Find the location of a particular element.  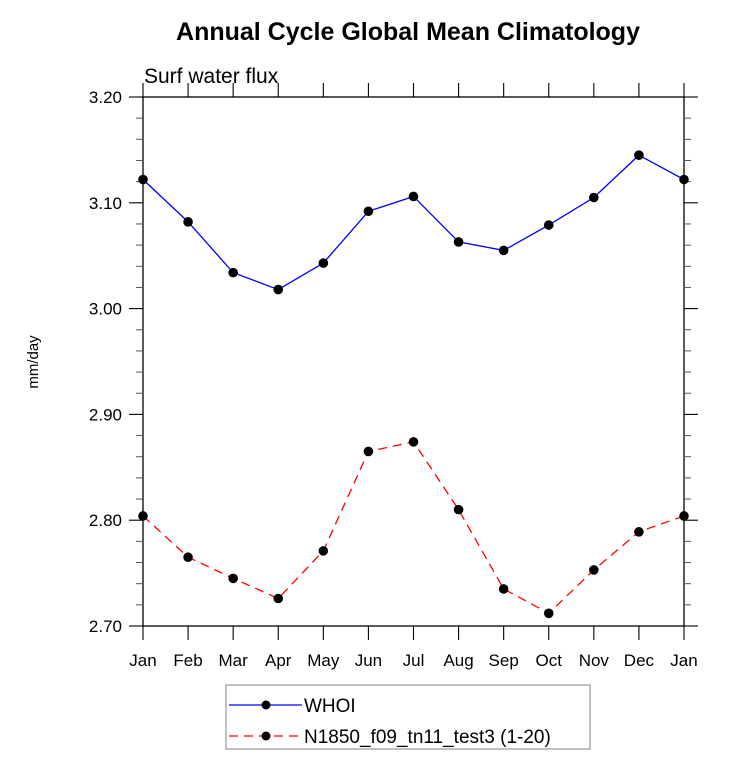

legend-label-whoi: WHOI is located at coordinates (330, 706).